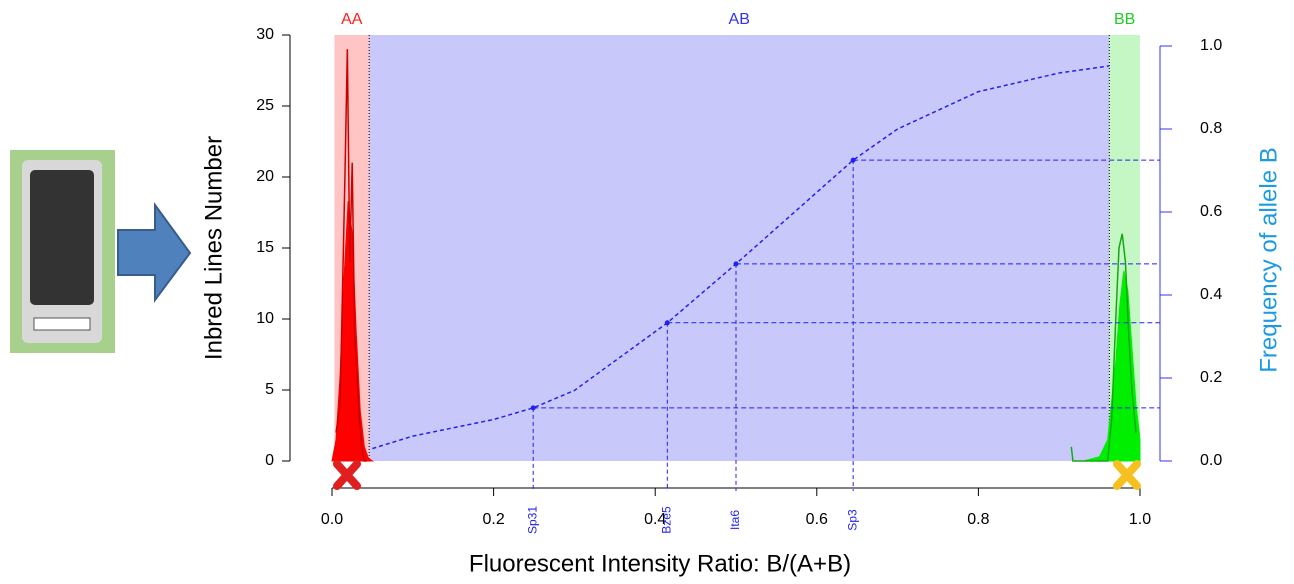  What do you see at coordinates (735, 520) in the screenshot?
I see `marker-label: Ita6` at bounding box center [735, 520].